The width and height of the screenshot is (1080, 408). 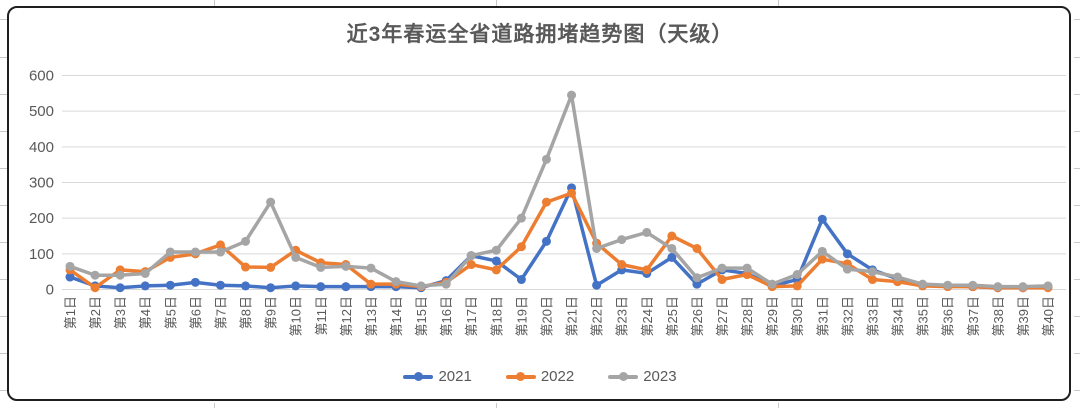 I want to click on data-point-2023-day12, so click(x=346, y=266).